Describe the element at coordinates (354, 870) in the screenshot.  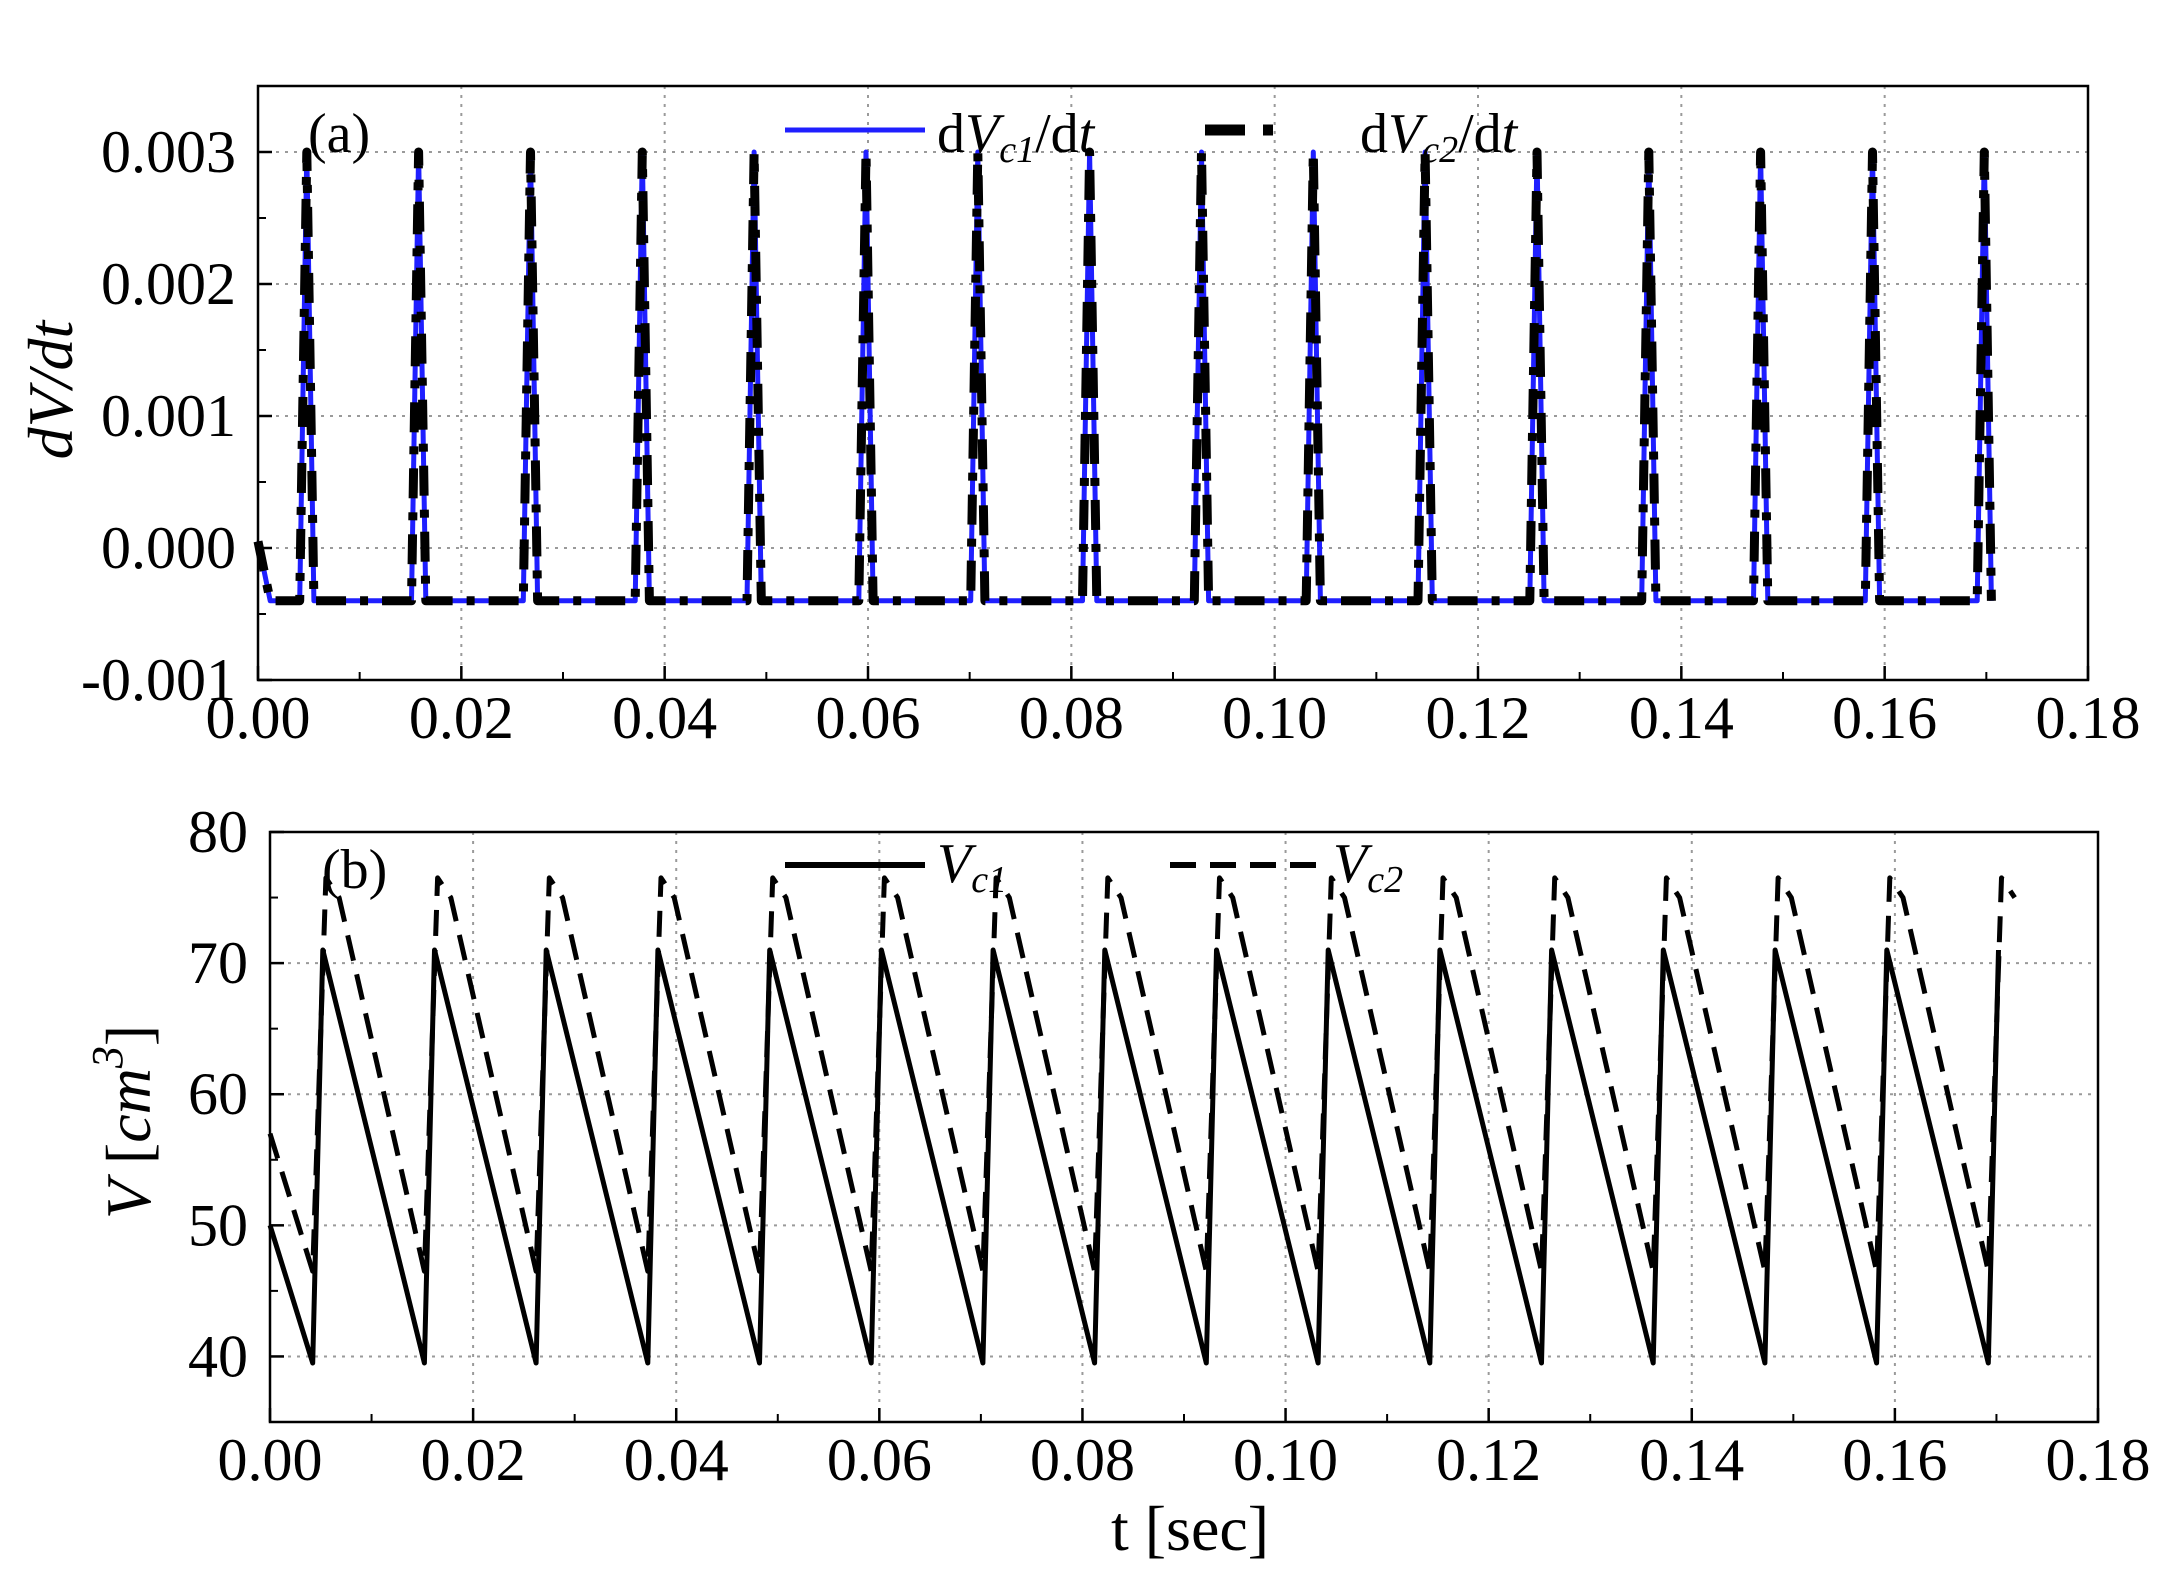
I see `panel-b-tag: (b)` at that location.